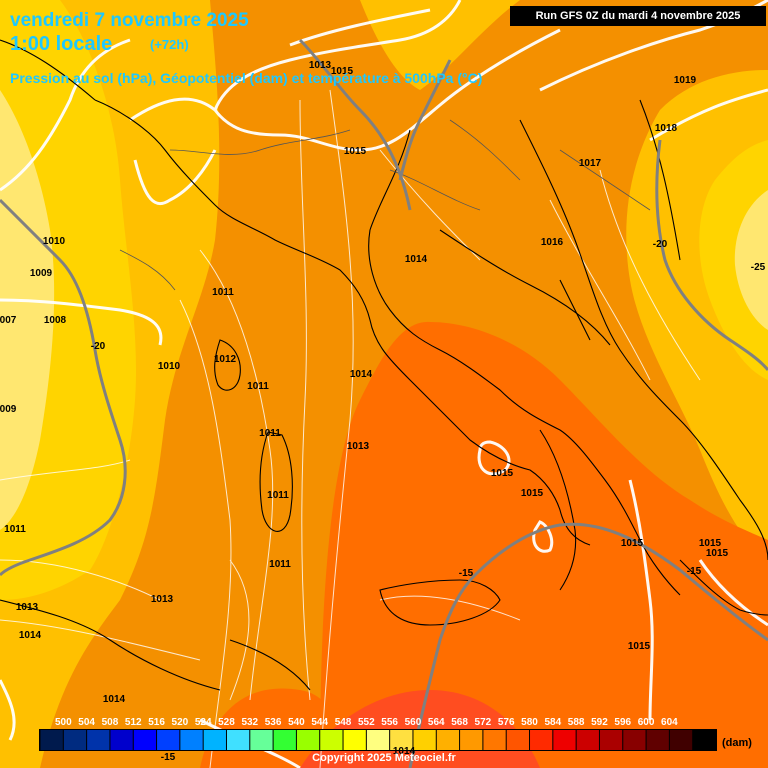 This screenshot has height=768, width=768. What do you see at coordinates (319, 722) in the screenshot?
I see `legend-tick-label: 544` at bounding box center [319, 722].